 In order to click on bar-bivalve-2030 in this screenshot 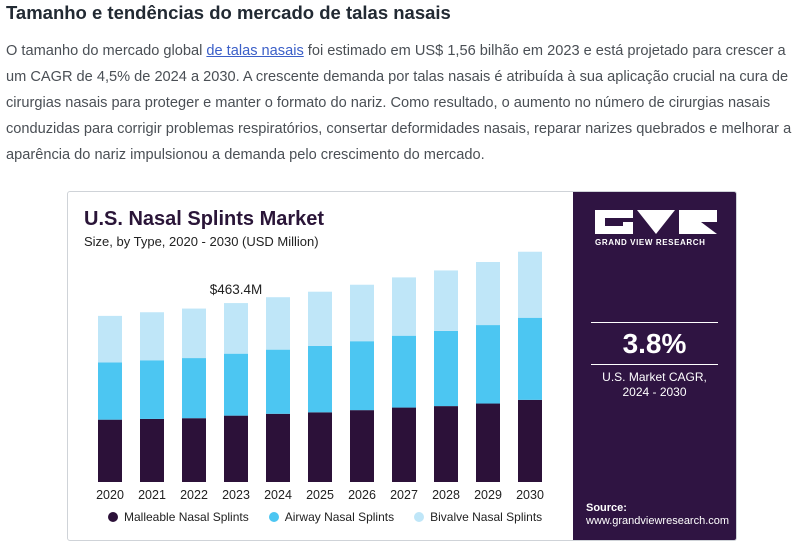, I will do `click(530, 284)`.